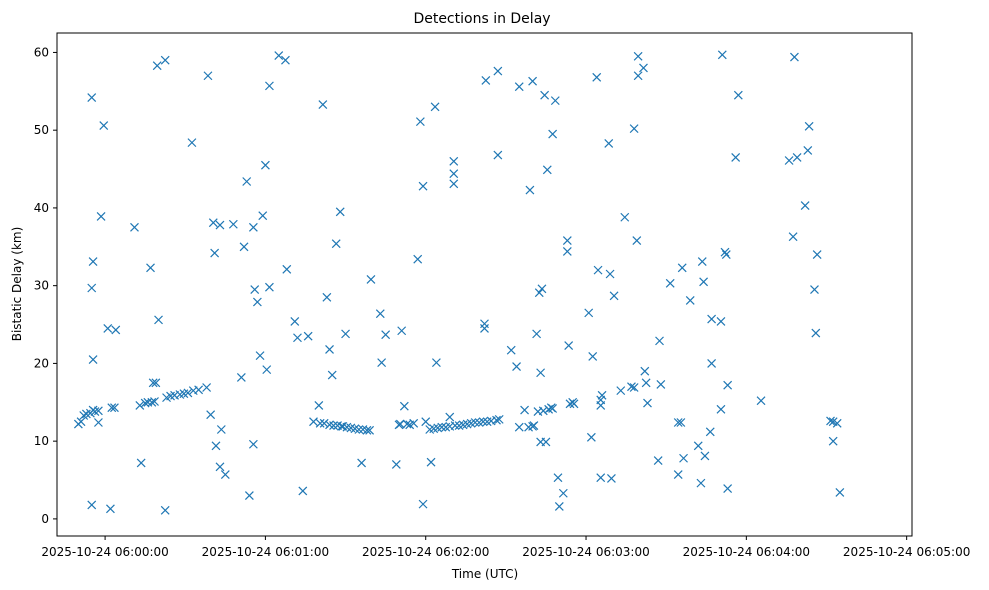 The width and height of the screenshot is (989, 590). What do you see at coordinates (41, 363) in the screenshot?
I see `y-tick-label: 20` at bounding box center [41, 363].